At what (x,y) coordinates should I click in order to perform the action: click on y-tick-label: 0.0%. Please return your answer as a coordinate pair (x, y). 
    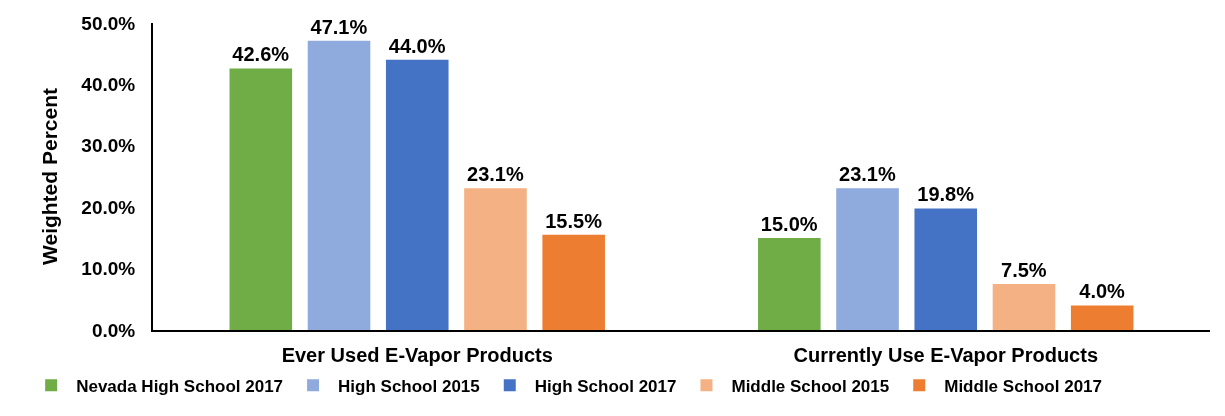
    Looking at the image, I should click on (113, 330).